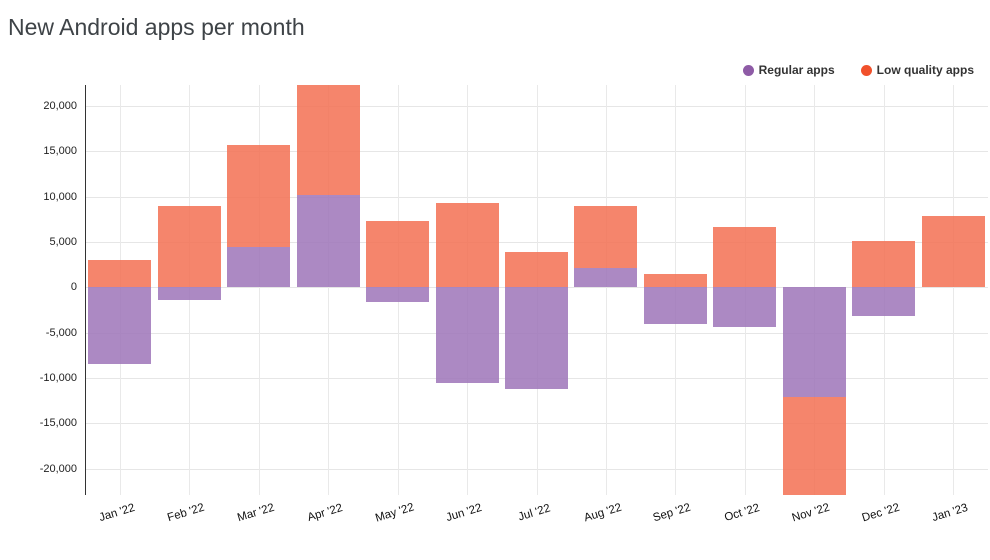 The image size is (990, 560). What do you see at coordinates (858, 70) in the screenshot?
I see `legend: Regular apps Low quality apps` at bounding box center [858, 70].